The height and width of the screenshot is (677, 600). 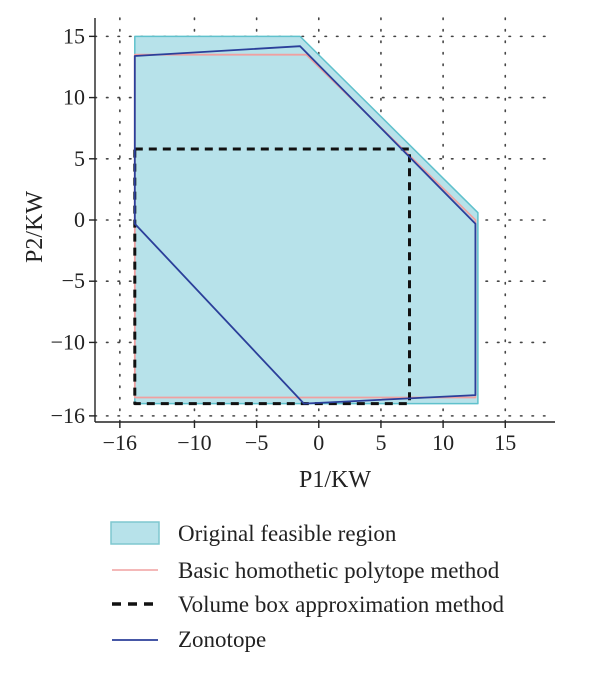 What do you see at coordinates (287, 533) in the screenshot?
I see `legend-label-original-region: Original feasible region` at bounding box center [287, 533].